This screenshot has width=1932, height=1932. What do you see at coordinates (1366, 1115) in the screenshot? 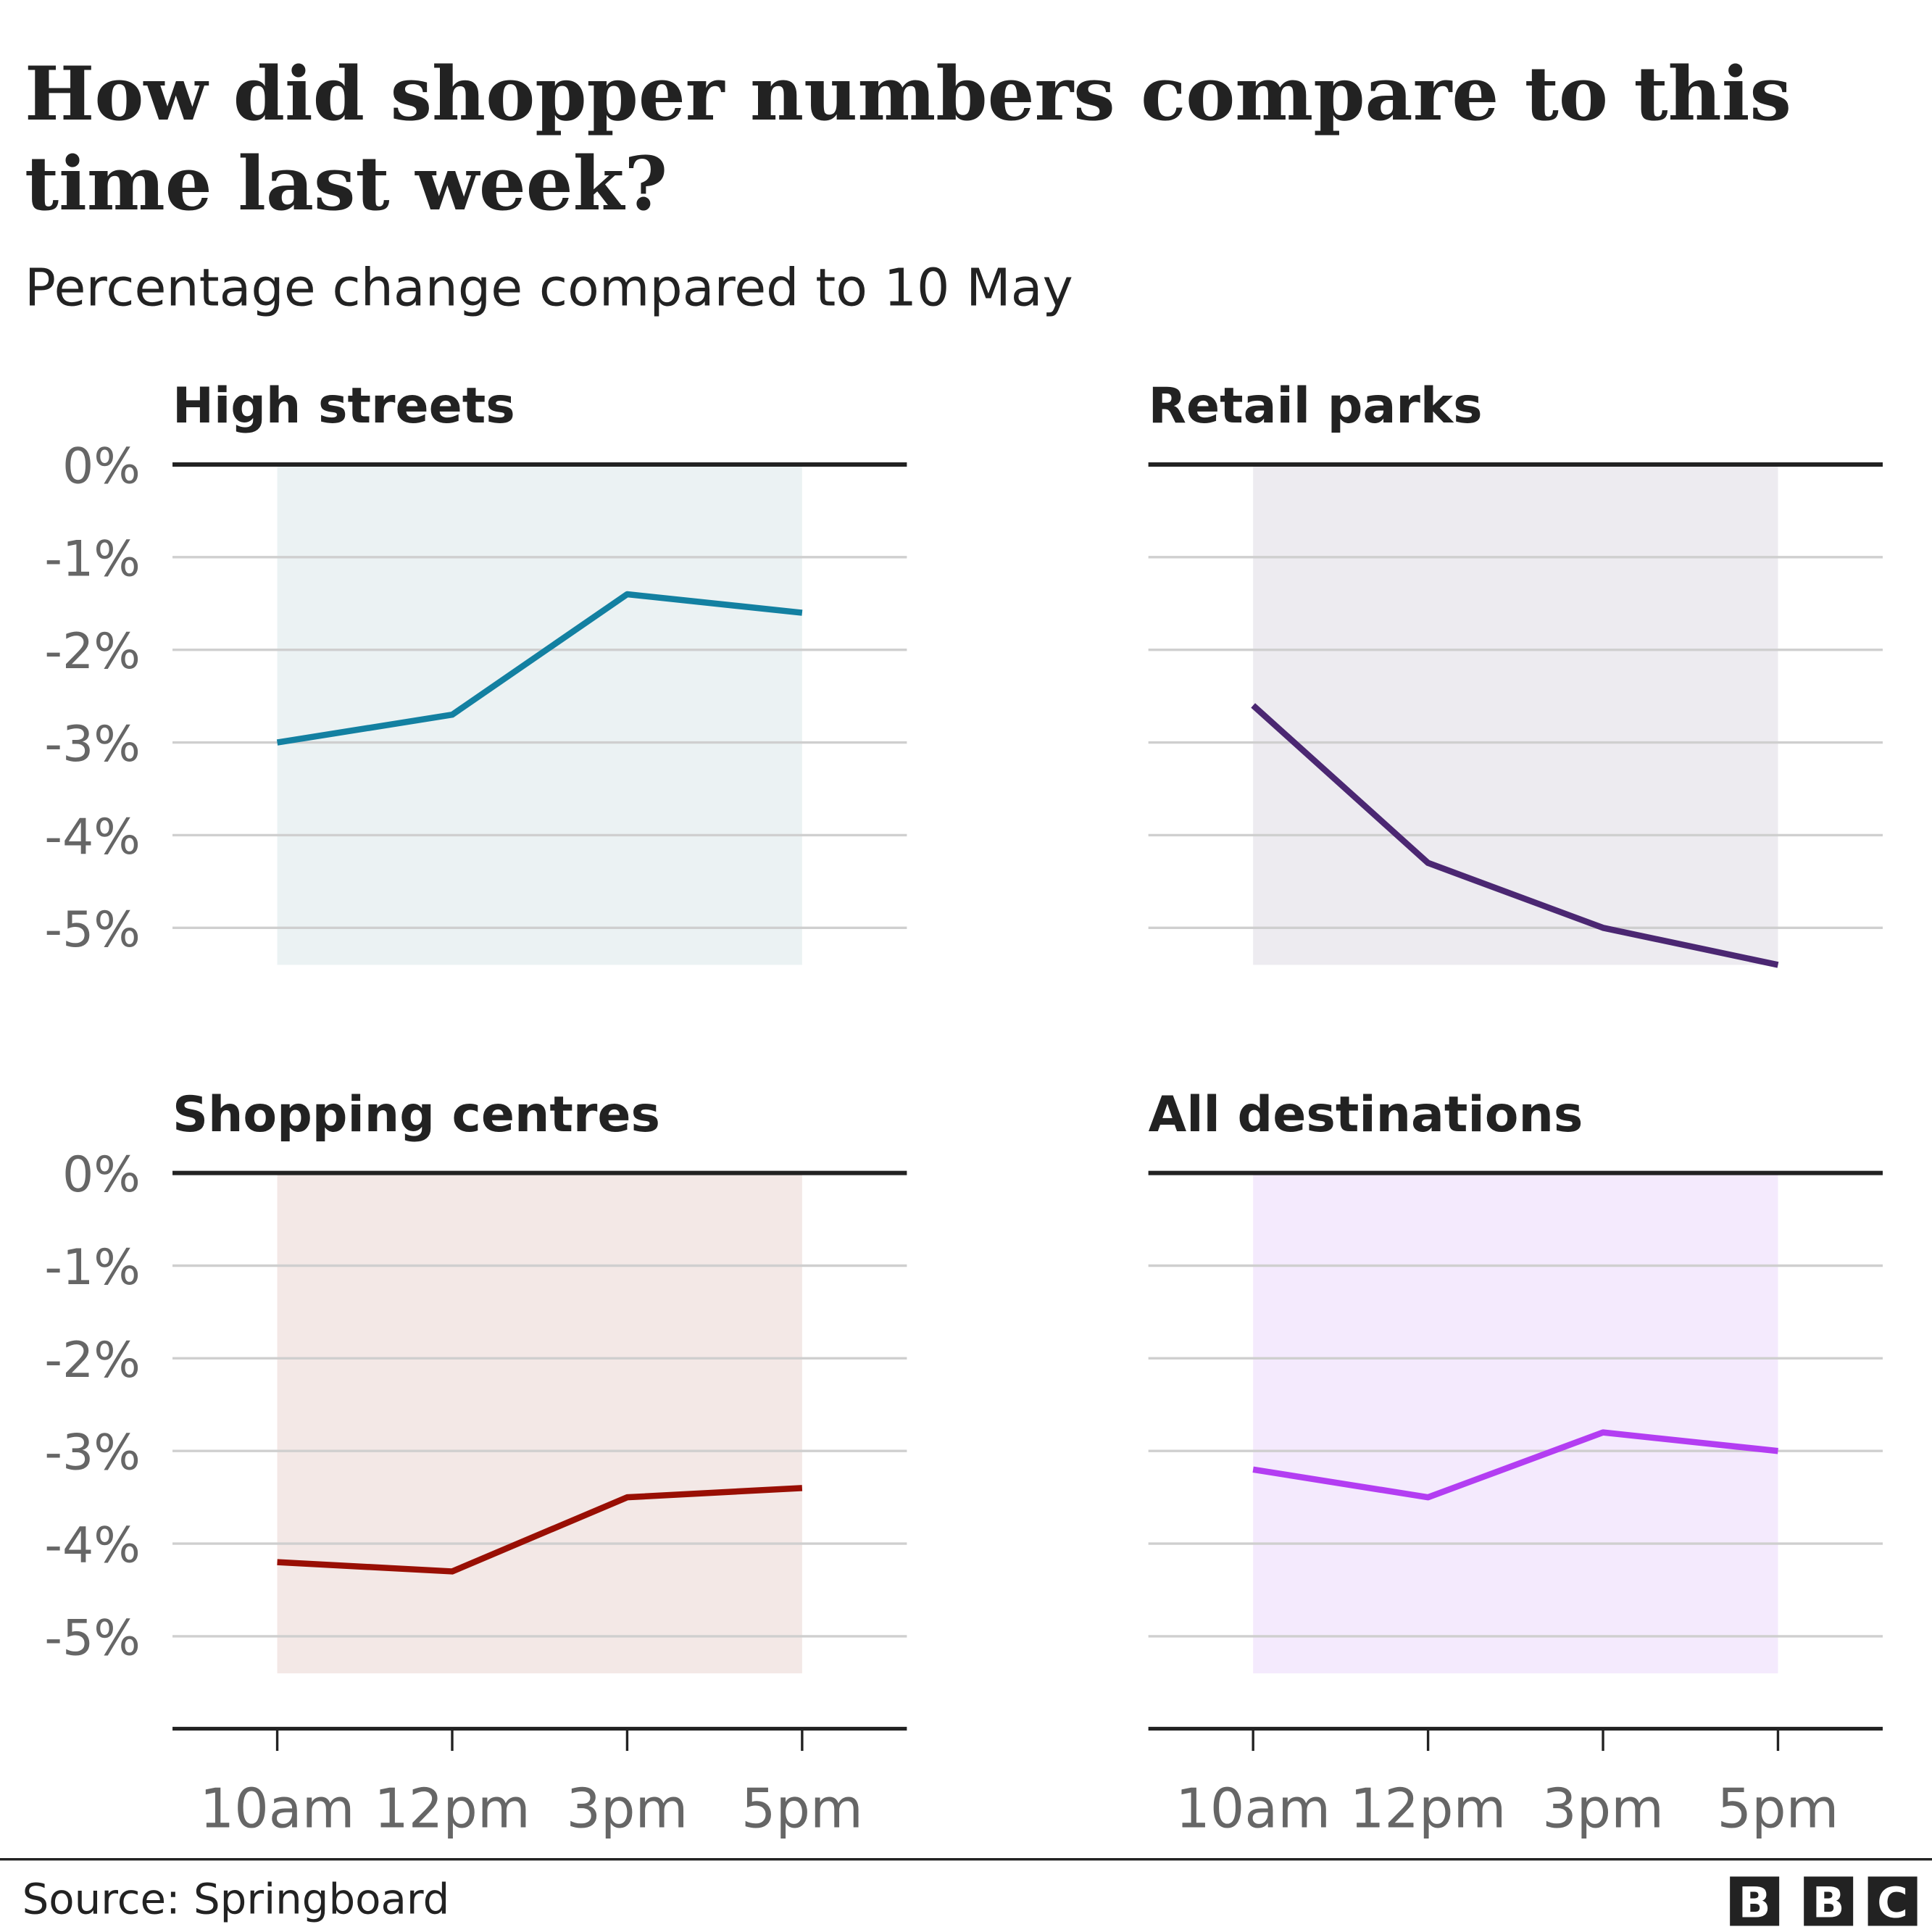
I see `panel-title: All destinations` at bounding box center [1366, 1115].